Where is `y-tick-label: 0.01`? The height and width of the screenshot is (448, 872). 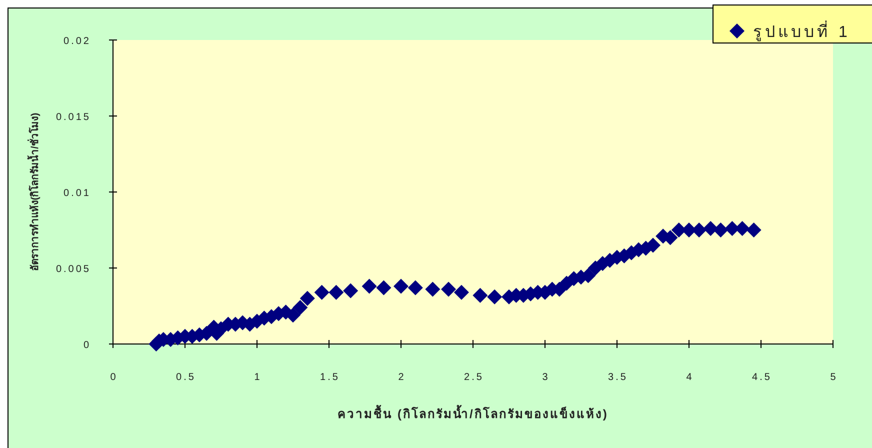 y-tick-label: 0.01 is located at coordinates (77, 193).